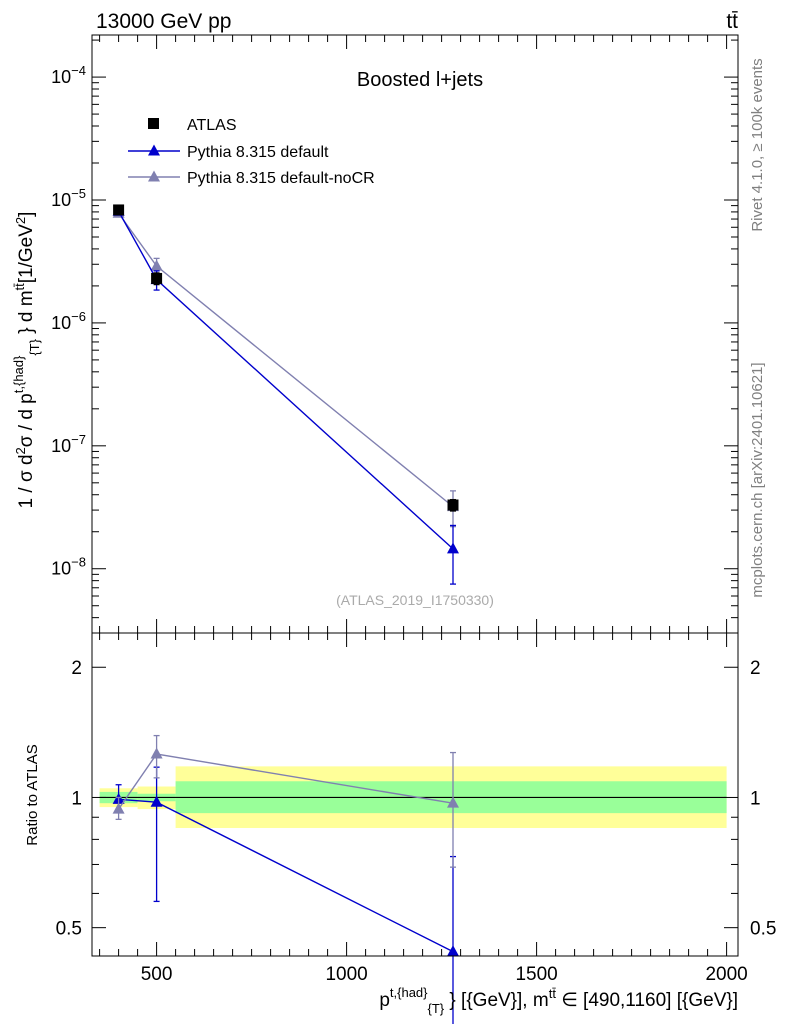 The width and height of the screenshot is (786, 1024). Describe the element at coordinates (68, 75) in the screenshot. I see `main-ytick-label-4: 10⁻⁴` at that location.